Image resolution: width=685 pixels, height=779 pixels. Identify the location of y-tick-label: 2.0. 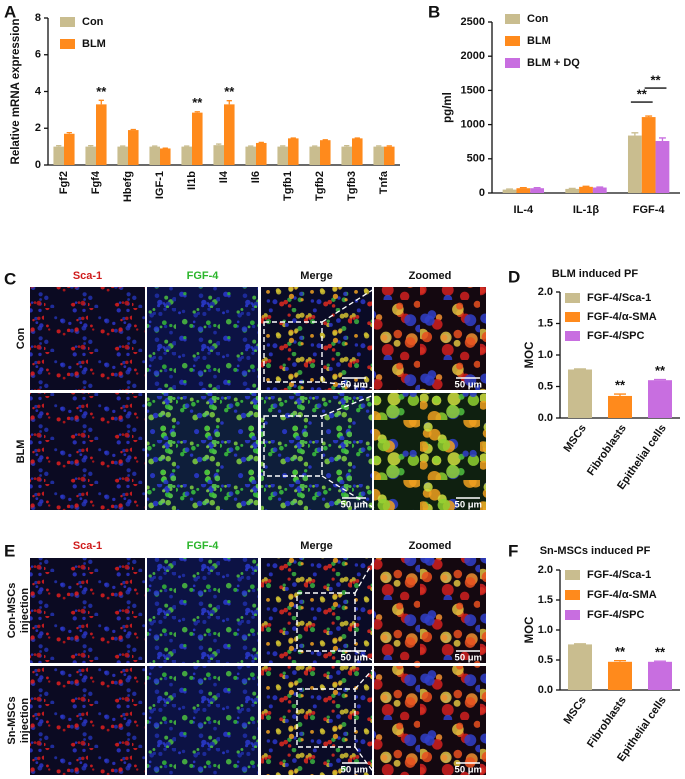
(545, 292).